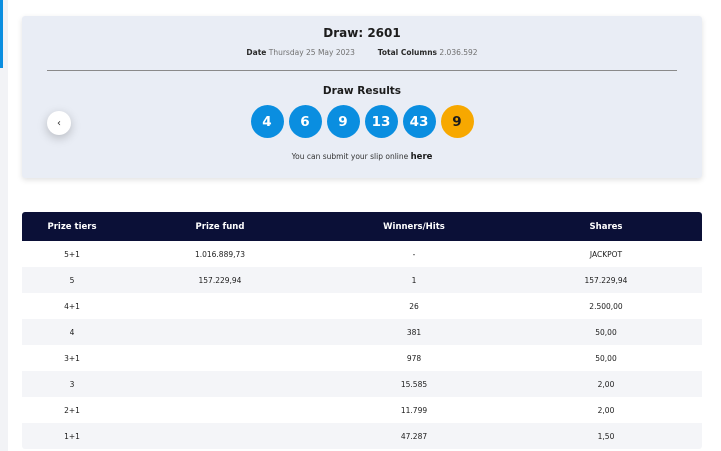  What do you see at coordinates (421, 157) in the screenshot?
I see `submit-here-link: here` at bounding box center [421, 157].